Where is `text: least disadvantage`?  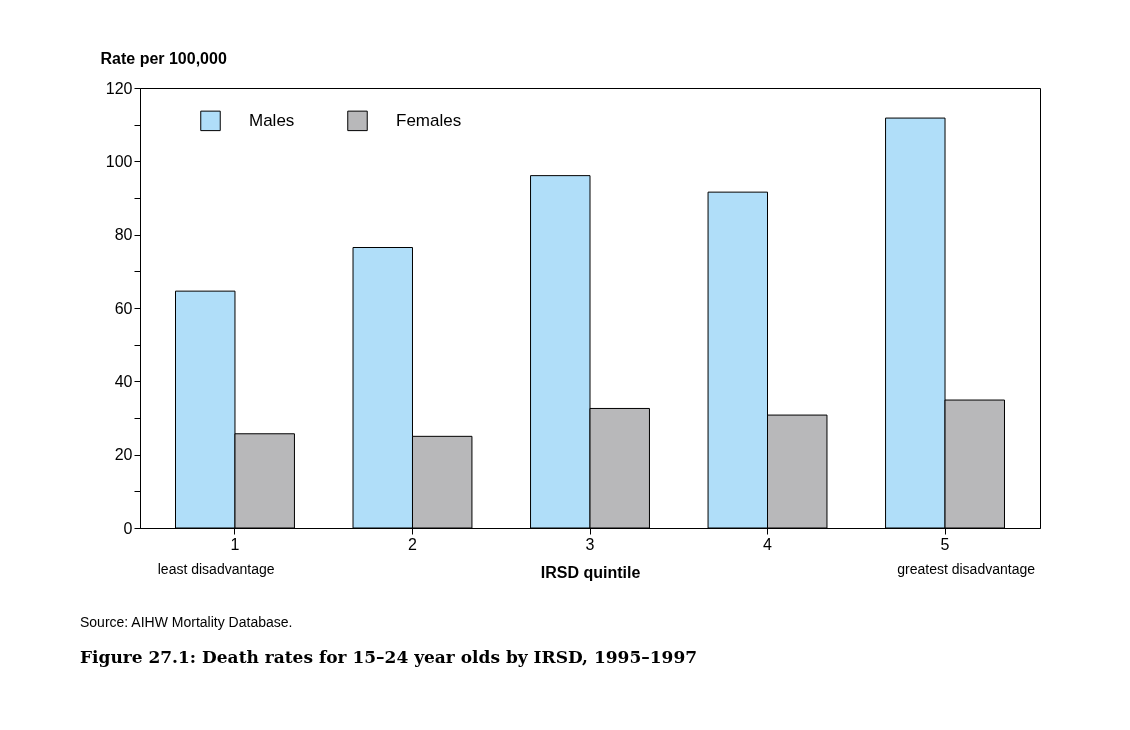
text: least disadvantage is located at coordinates (216, 569).